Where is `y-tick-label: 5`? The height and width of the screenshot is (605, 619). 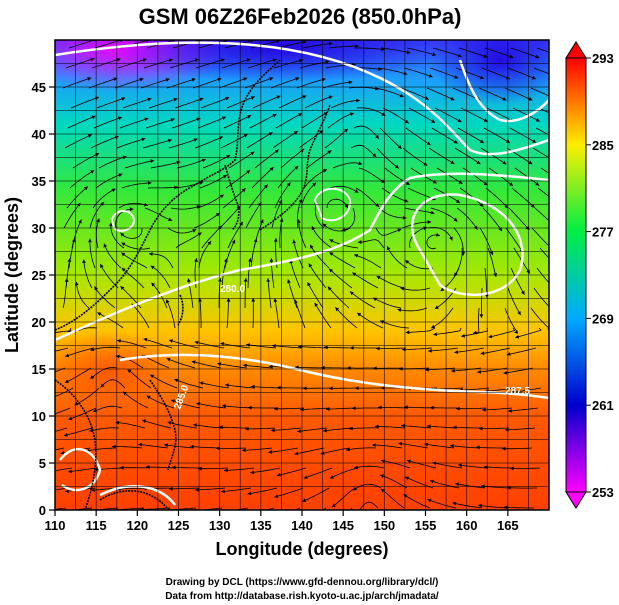 y-tick-label: 5 is located at coordinates (42, 463).